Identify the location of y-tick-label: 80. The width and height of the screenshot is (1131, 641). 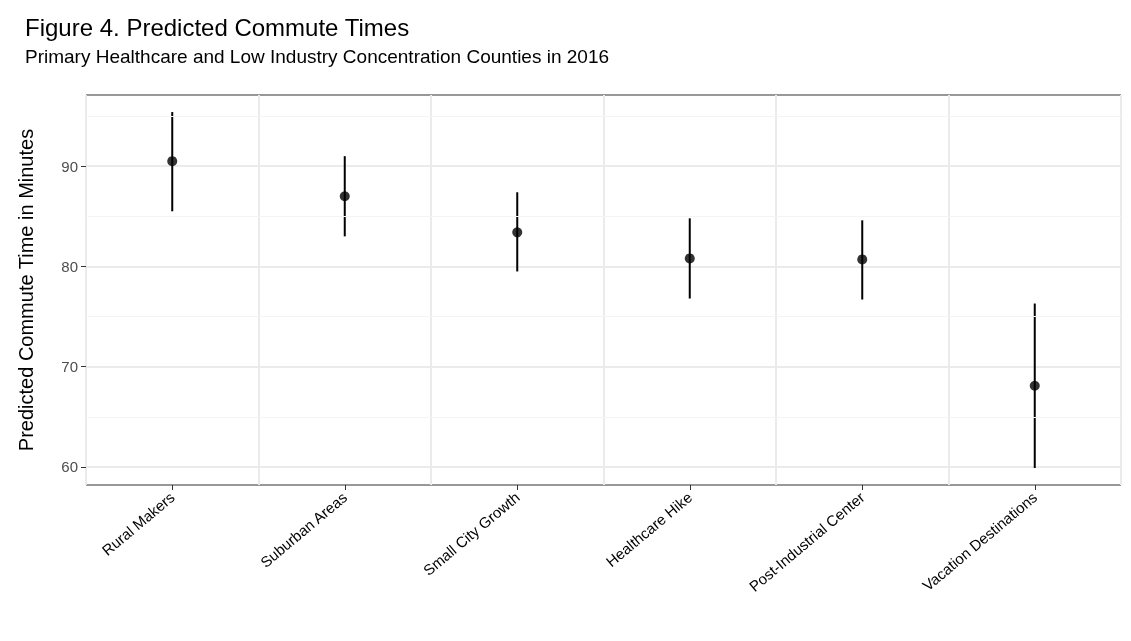
(69, 266).